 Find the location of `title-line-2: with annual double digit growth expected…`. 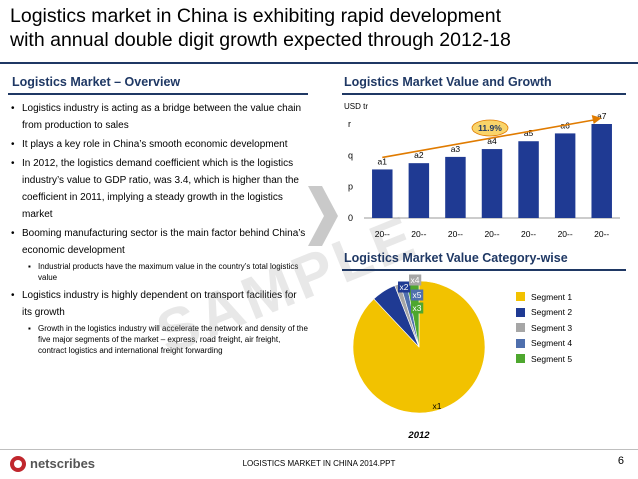

title-line-2: with annual double digit growth expected… is located at coordinates (260, 40).